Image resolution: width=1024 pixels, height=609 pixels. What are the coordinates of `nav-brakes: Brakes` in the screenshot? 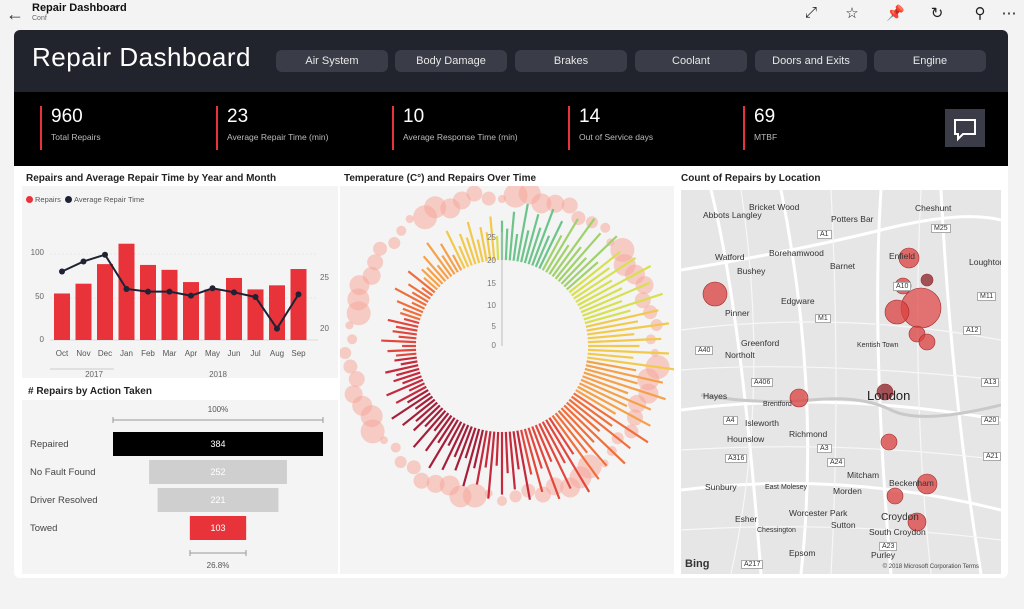 It's located at (571, 61).